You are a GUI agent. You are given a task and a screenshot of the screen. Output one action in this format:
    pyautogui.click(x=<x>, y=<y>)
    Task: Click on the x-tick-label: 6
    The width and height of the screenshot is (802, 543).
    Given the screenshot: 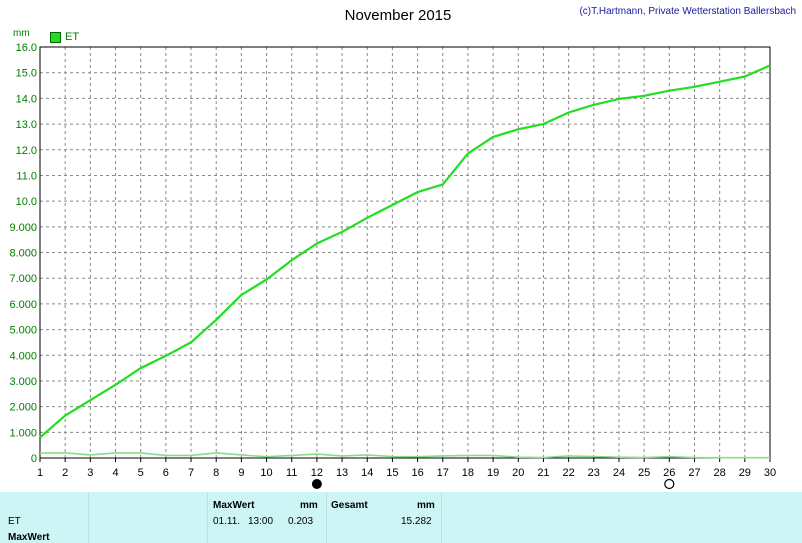 What is the action you would take?
    pyautogui.click(x=166, y=473)
    